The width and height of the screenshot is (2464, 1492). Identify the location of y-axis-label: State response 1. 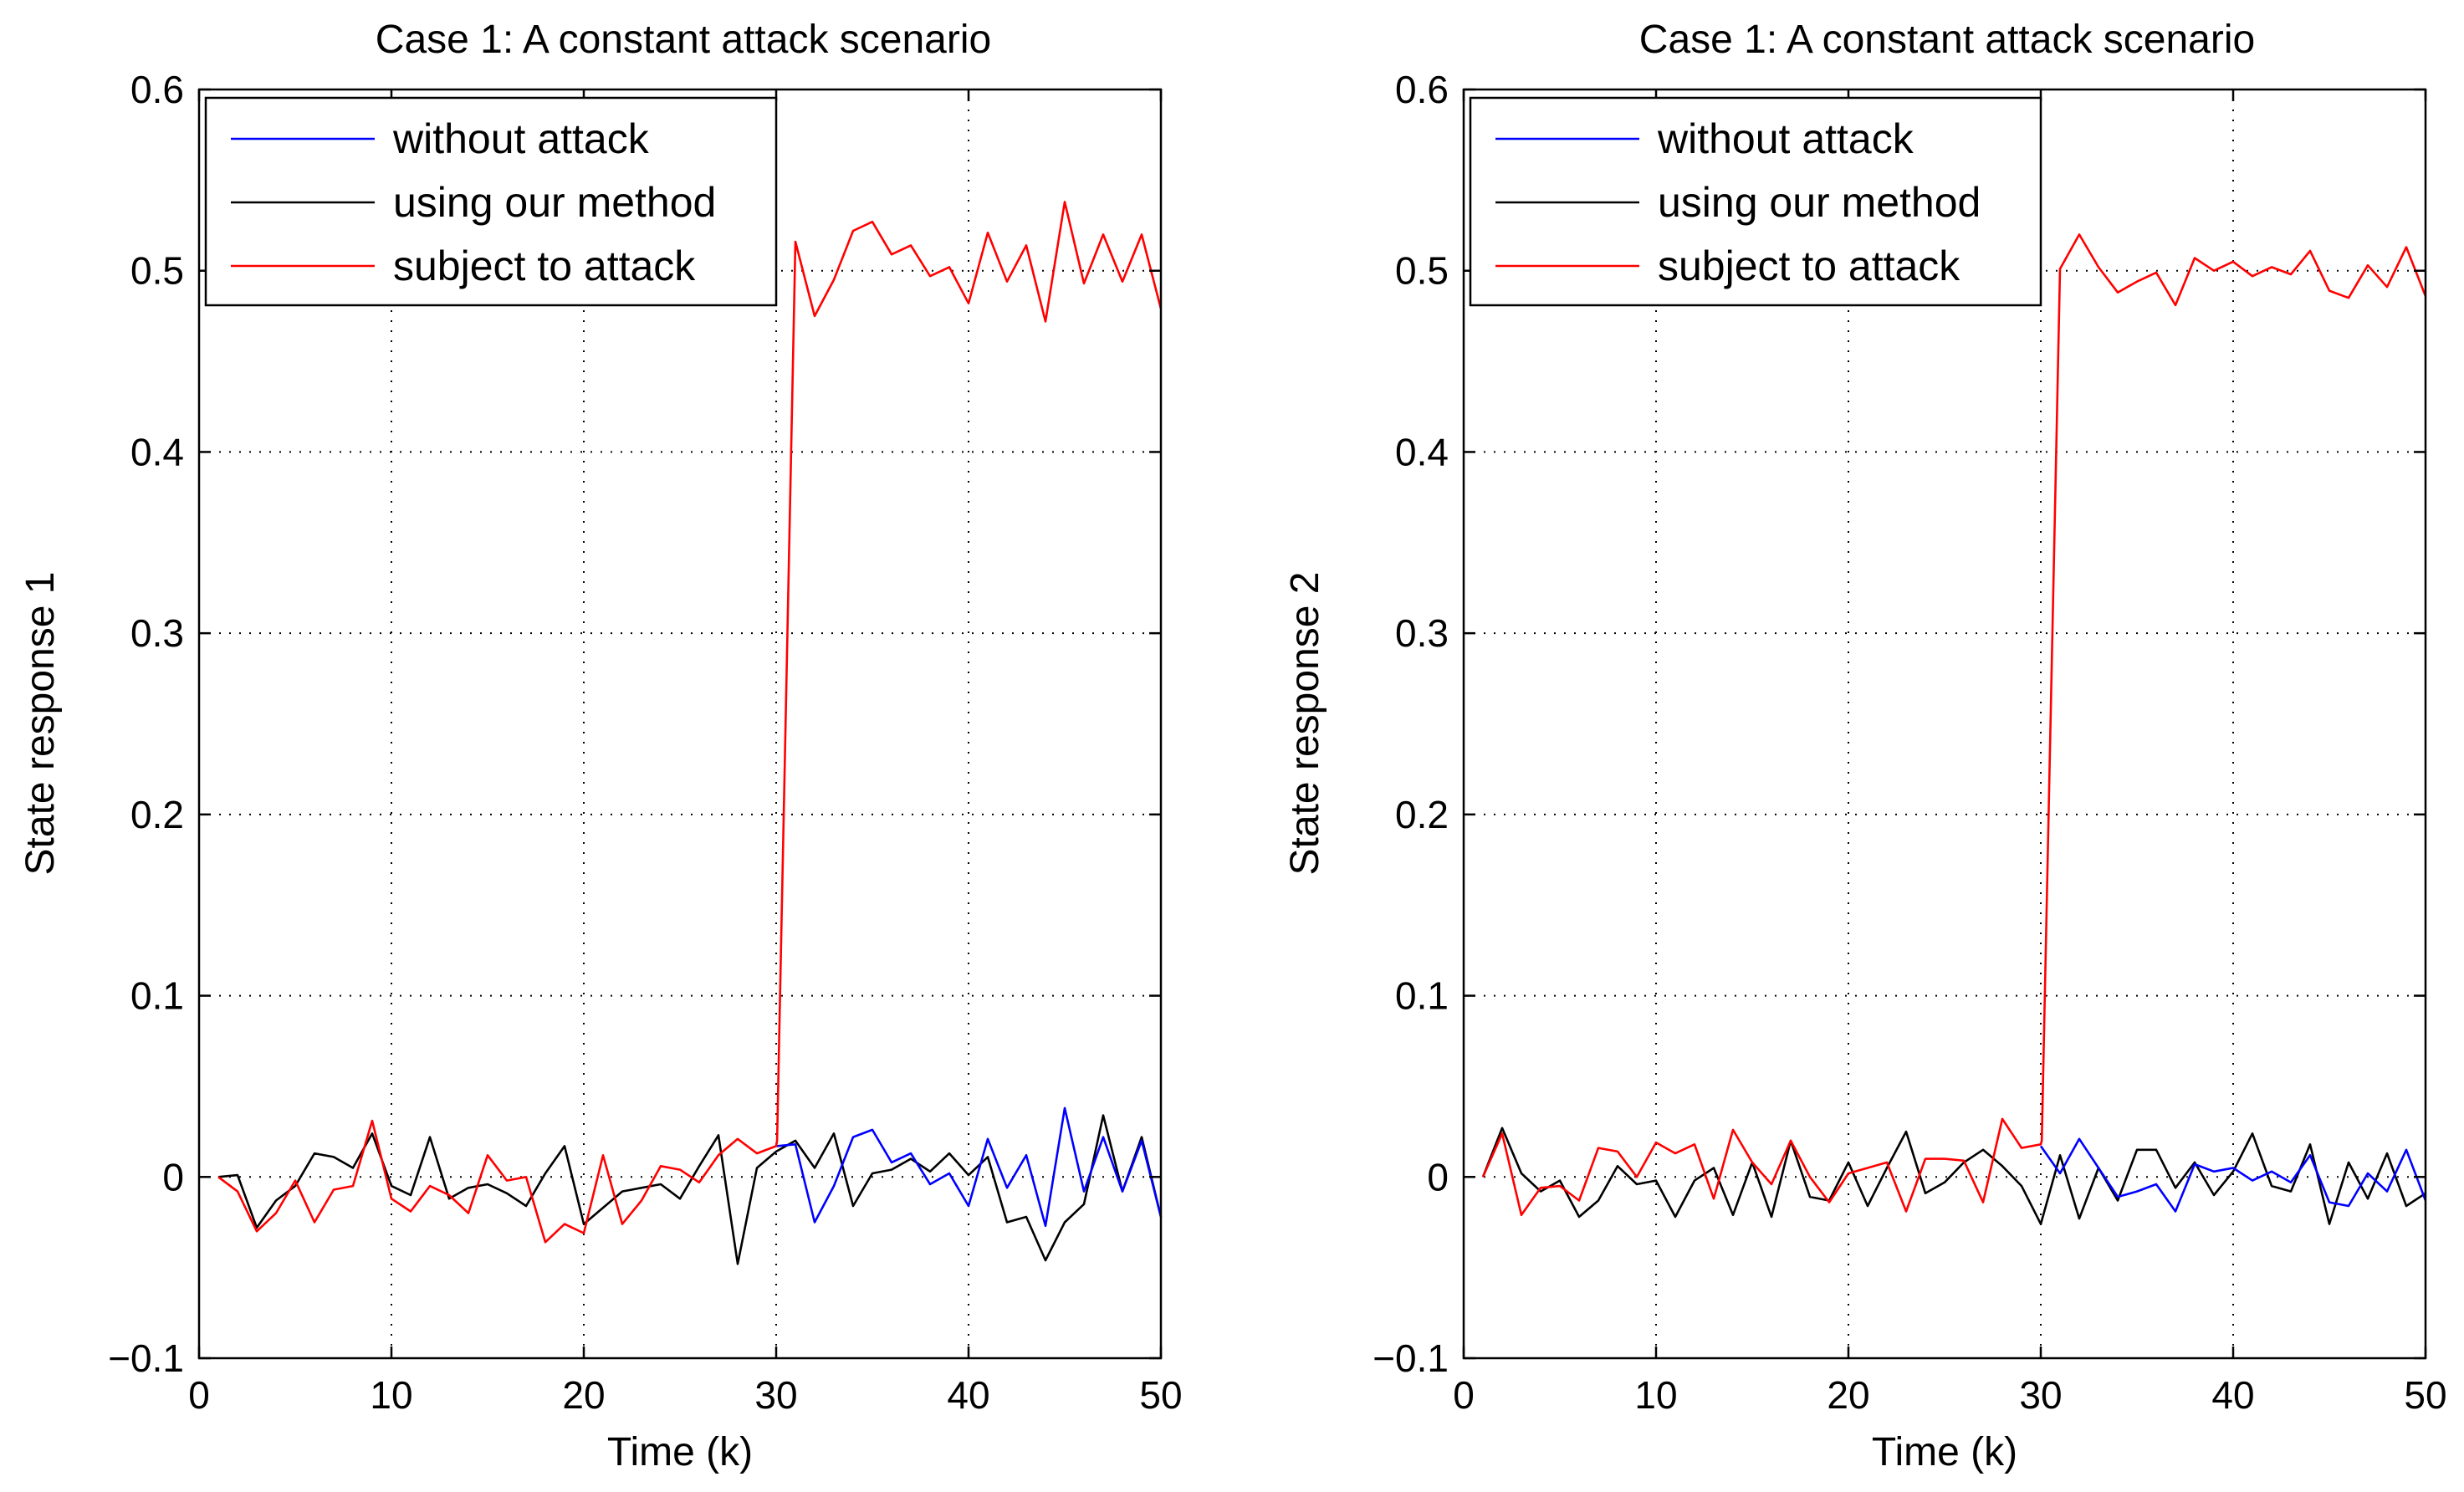
(40, 724).